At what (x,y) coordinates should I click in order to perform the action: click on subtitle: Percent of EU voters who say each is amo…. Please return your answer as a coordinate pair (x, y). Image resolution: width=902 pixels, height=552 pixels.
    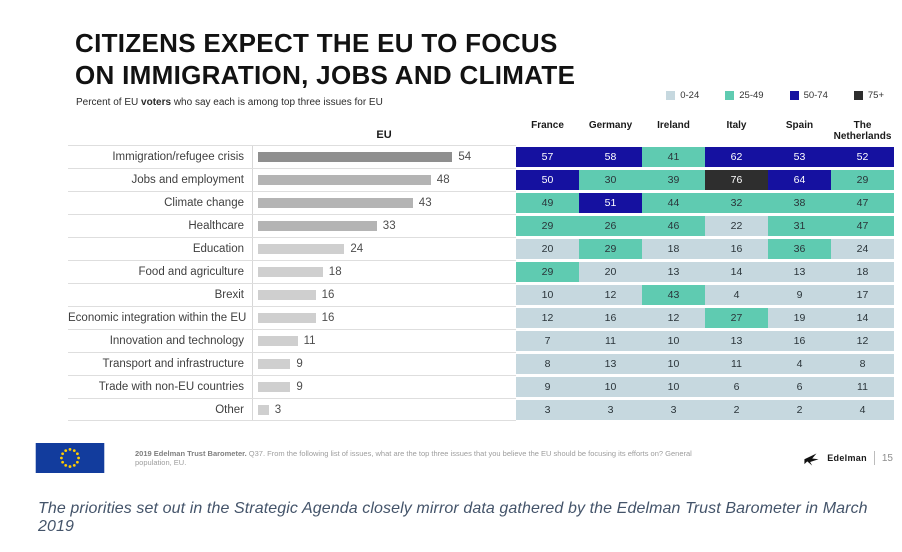
    Looking at the image, I should click on (229, 102).